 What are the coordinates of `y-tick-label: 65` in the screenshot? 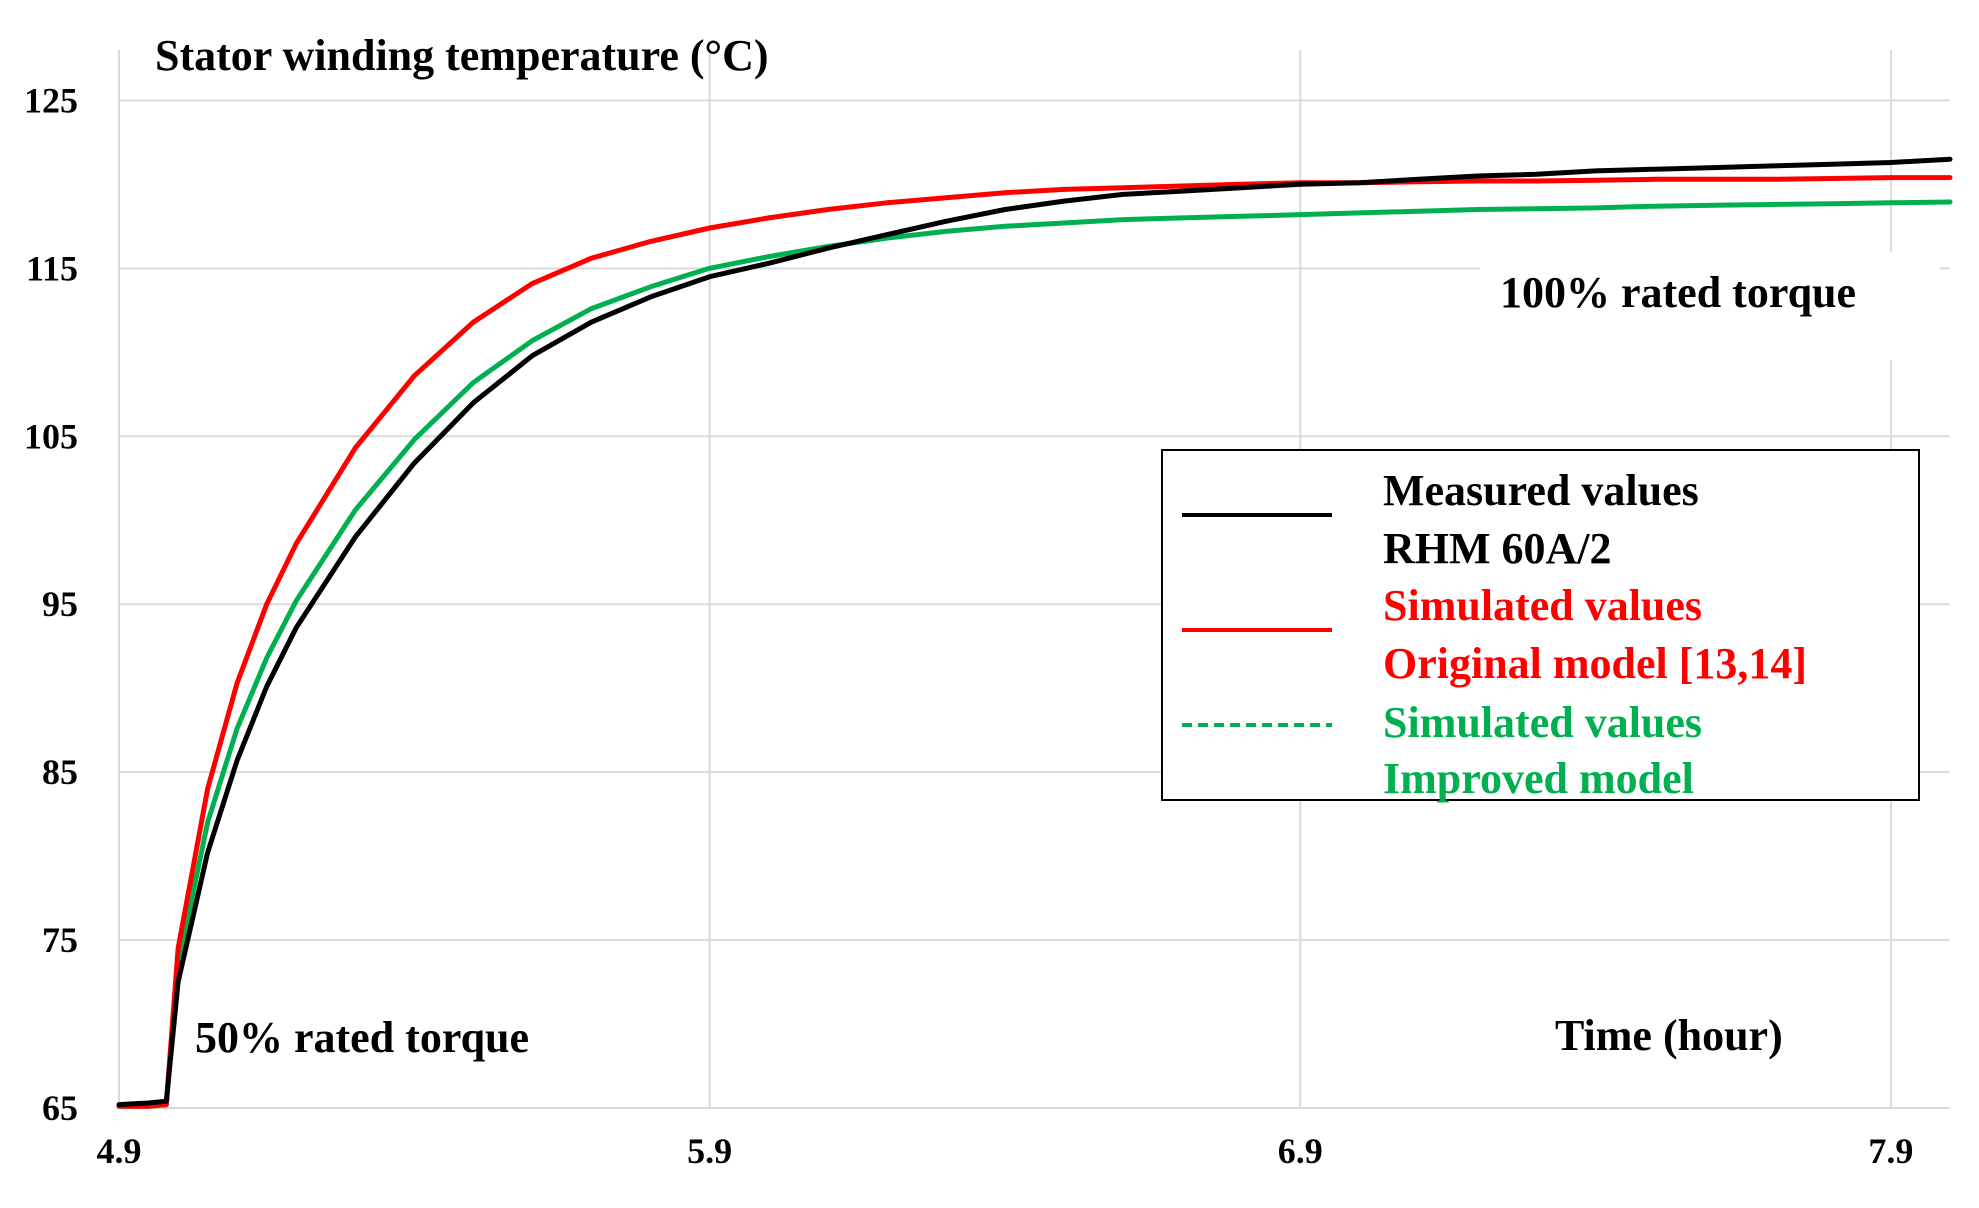 It's located at (60, 1108).